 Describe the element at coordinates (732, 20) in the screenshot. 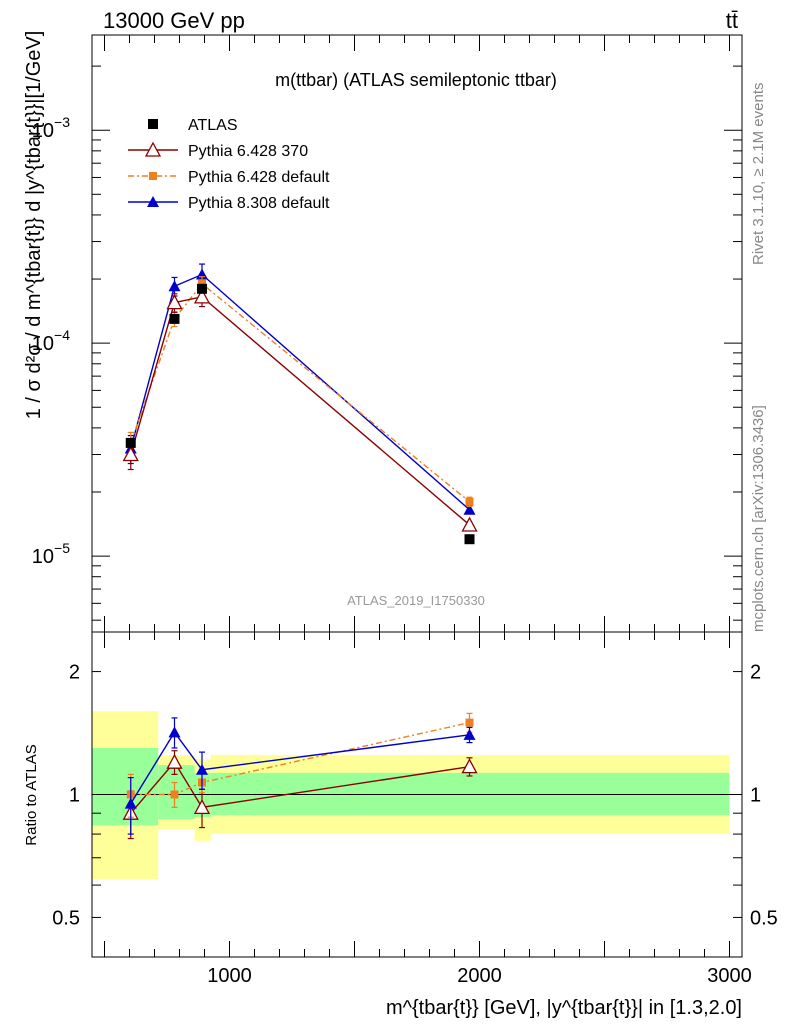

I see `process-label: tt̄` at that location.